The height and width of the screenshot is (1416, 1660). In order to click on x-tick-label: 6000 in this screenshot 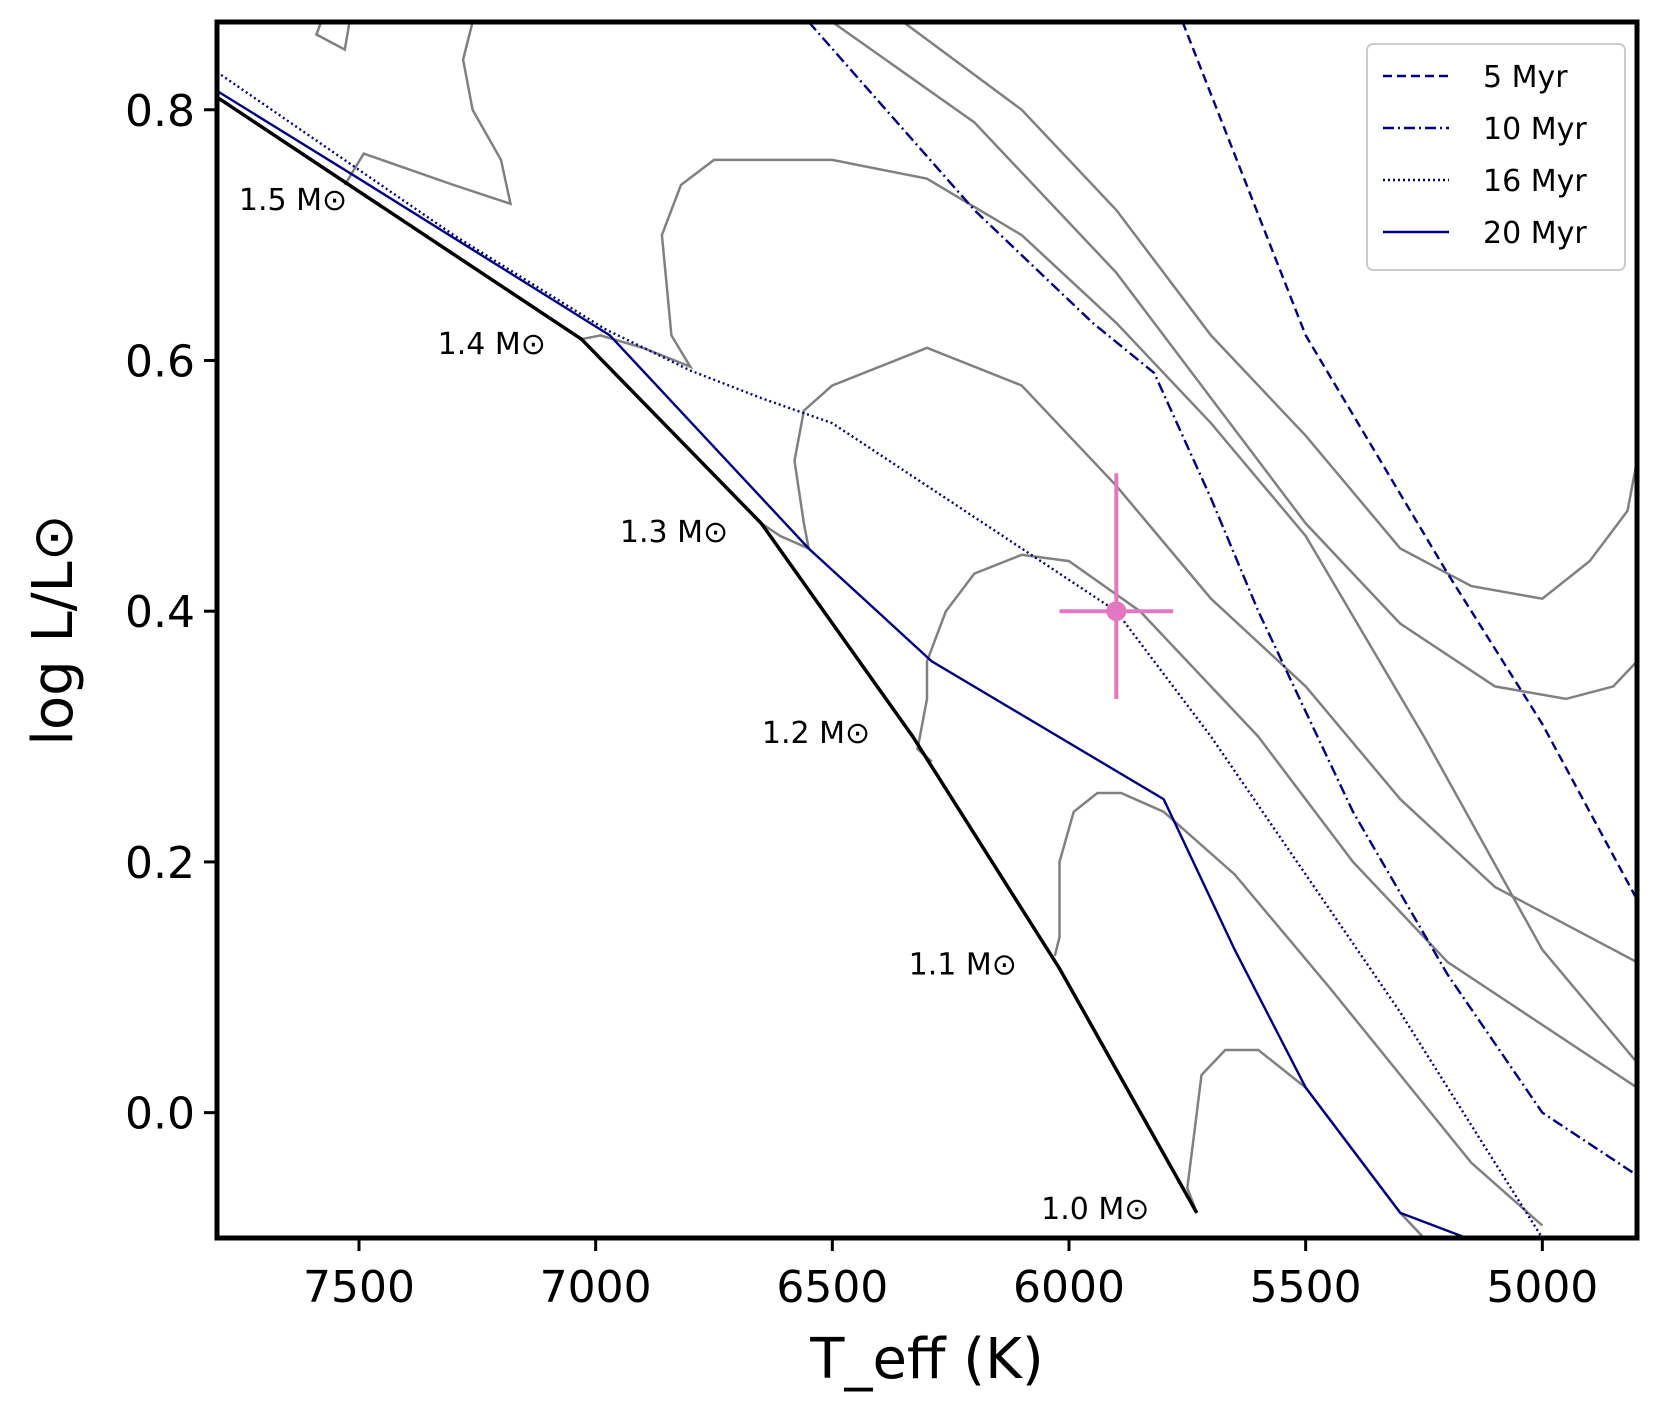, I will do `click(1069, 1287)`.